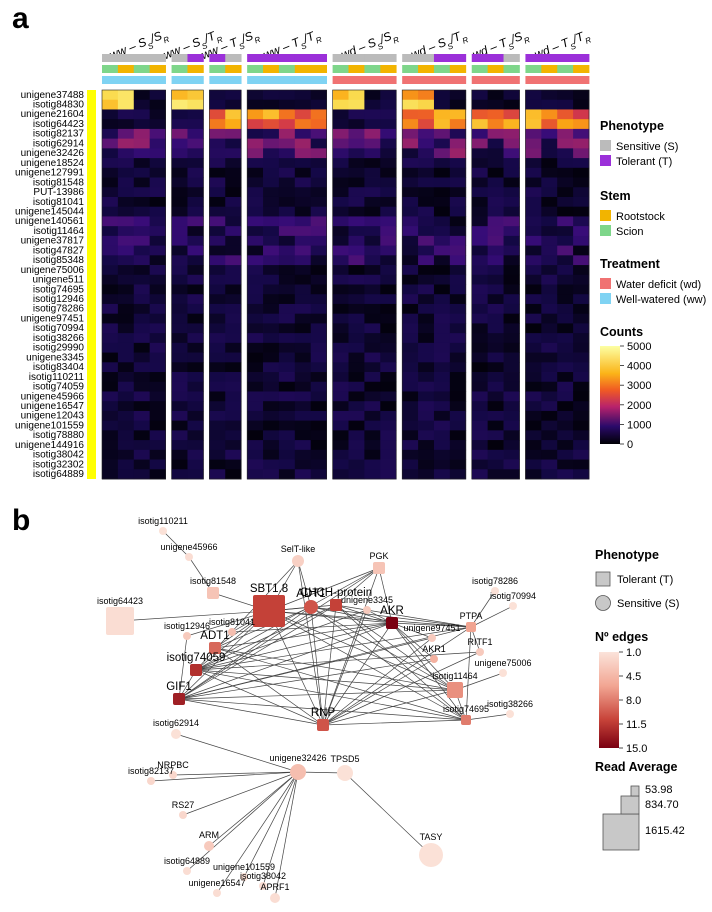  Describe the element at coordinates (91, 284) in the screenshot. I see `cluster-bar` at that location.